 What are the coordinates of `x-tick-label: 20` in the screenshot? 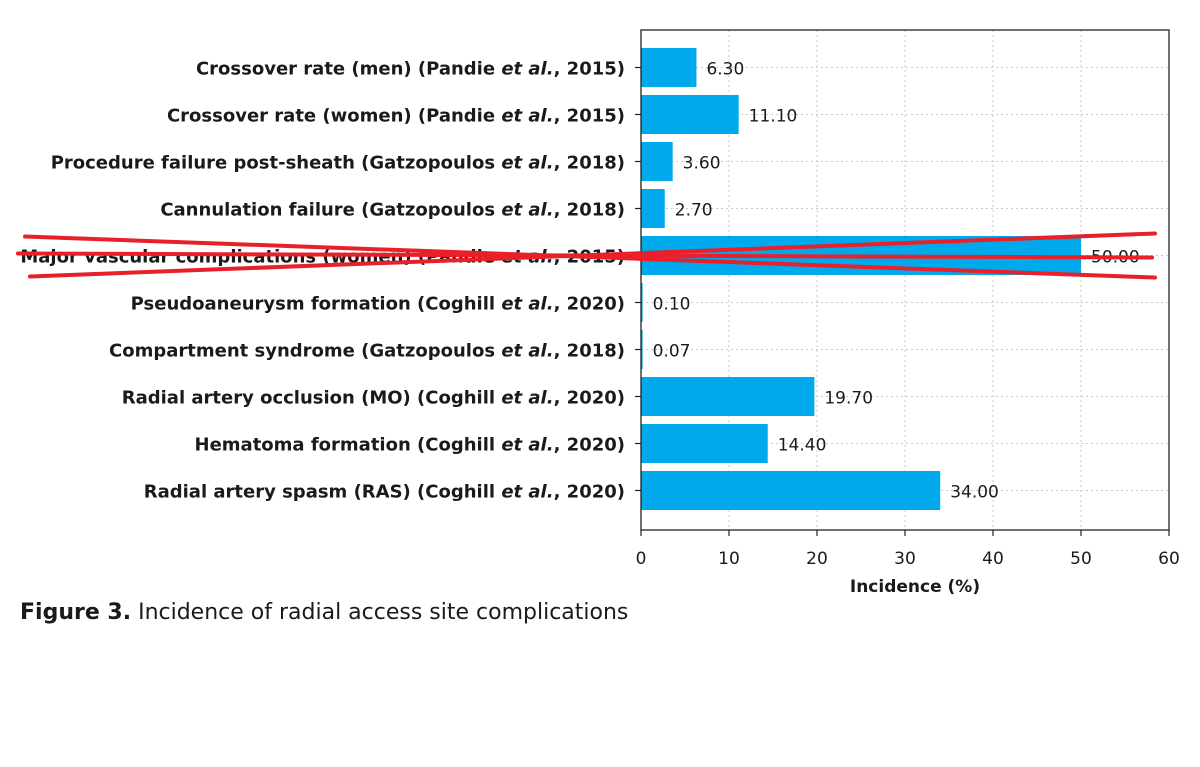 It's located at (817, 559).